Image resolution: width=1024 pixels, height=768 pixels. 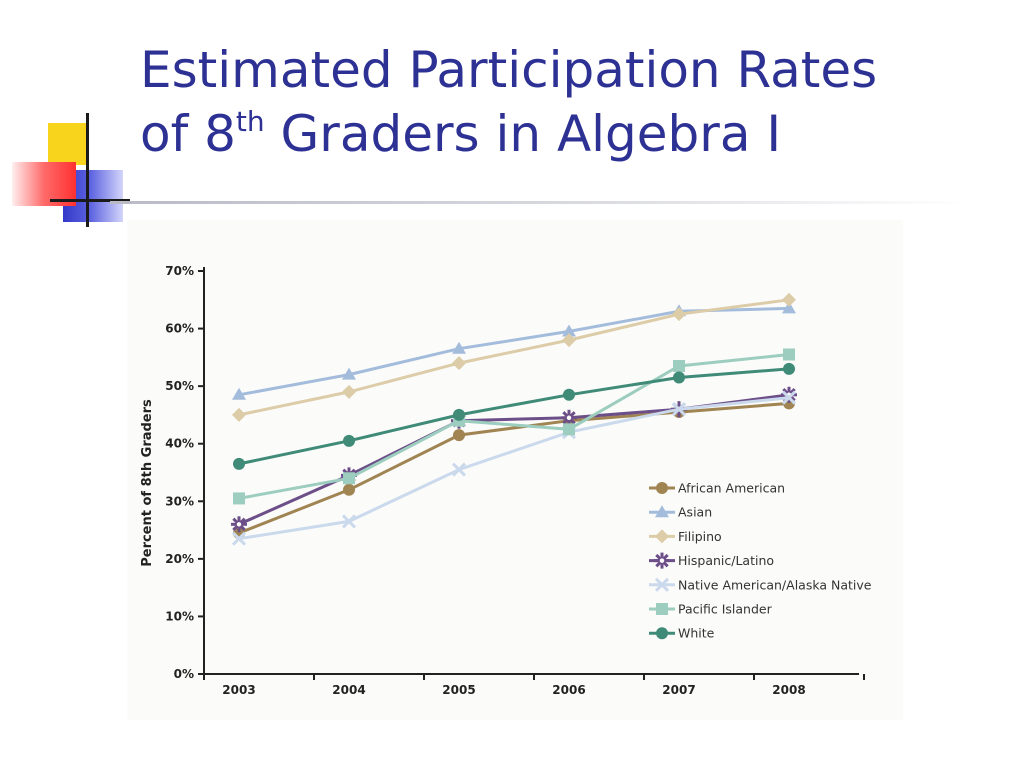 I want to click on x-tick-label: 2005, so click(x=458, y=690).